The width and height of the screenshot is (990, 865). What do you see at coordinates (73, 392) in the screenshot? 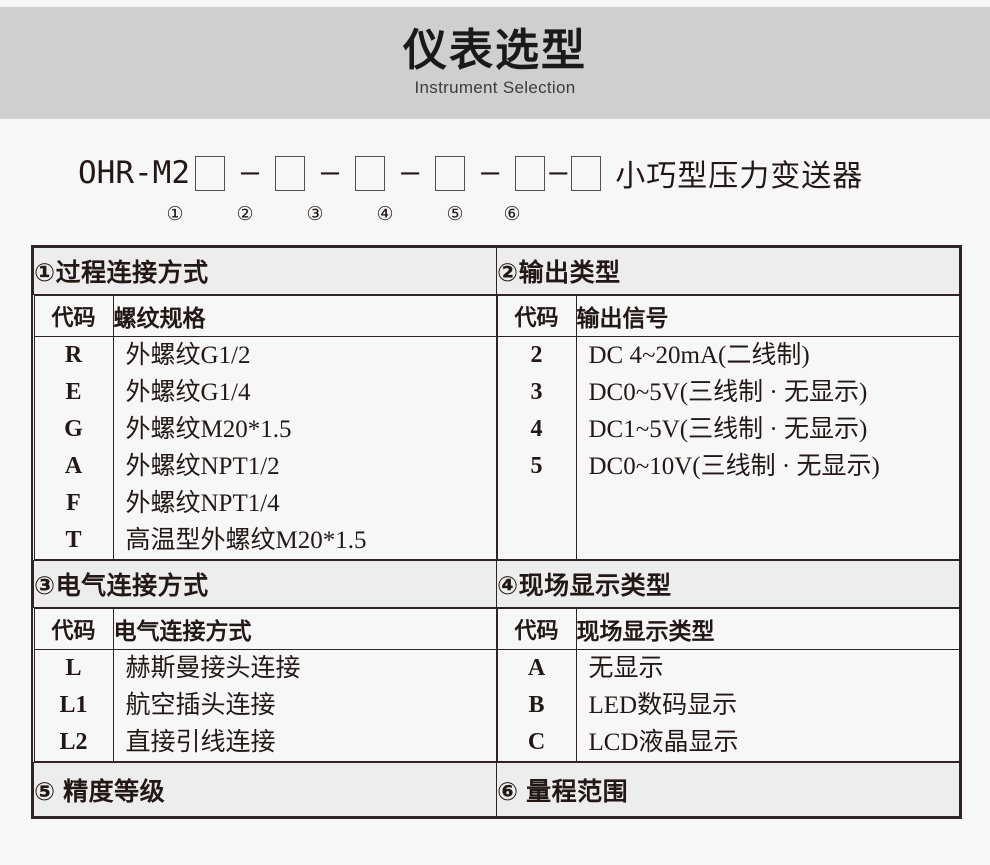
I see `list-item: E` at bounding box center [73, 392].